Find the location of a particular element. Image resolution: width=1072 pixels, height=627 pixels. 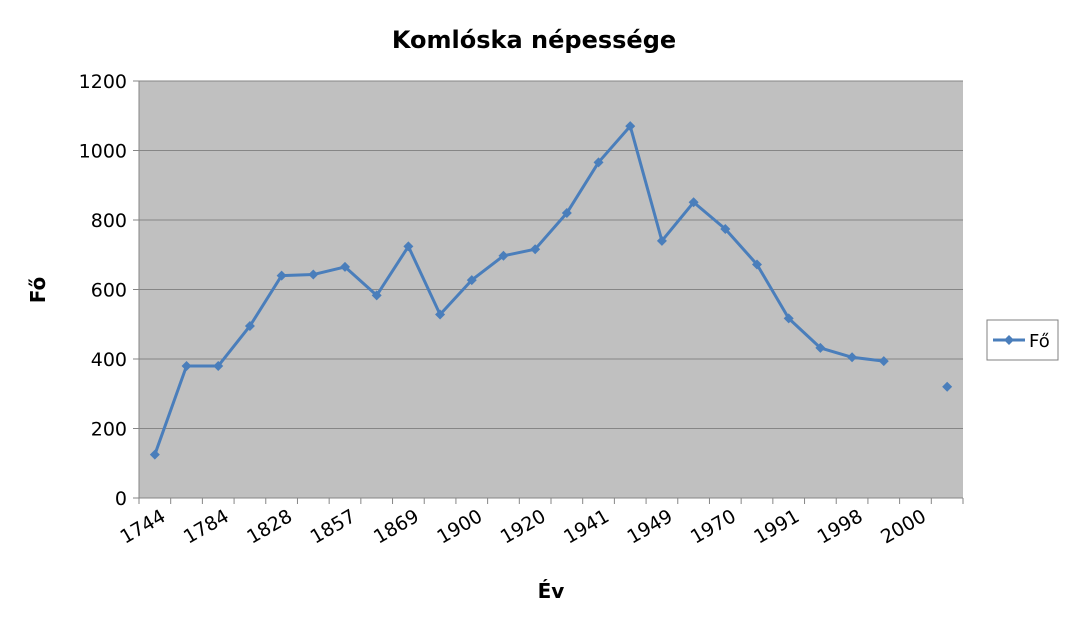

y-tick-label: 0 is located at coordinates (121, 499).